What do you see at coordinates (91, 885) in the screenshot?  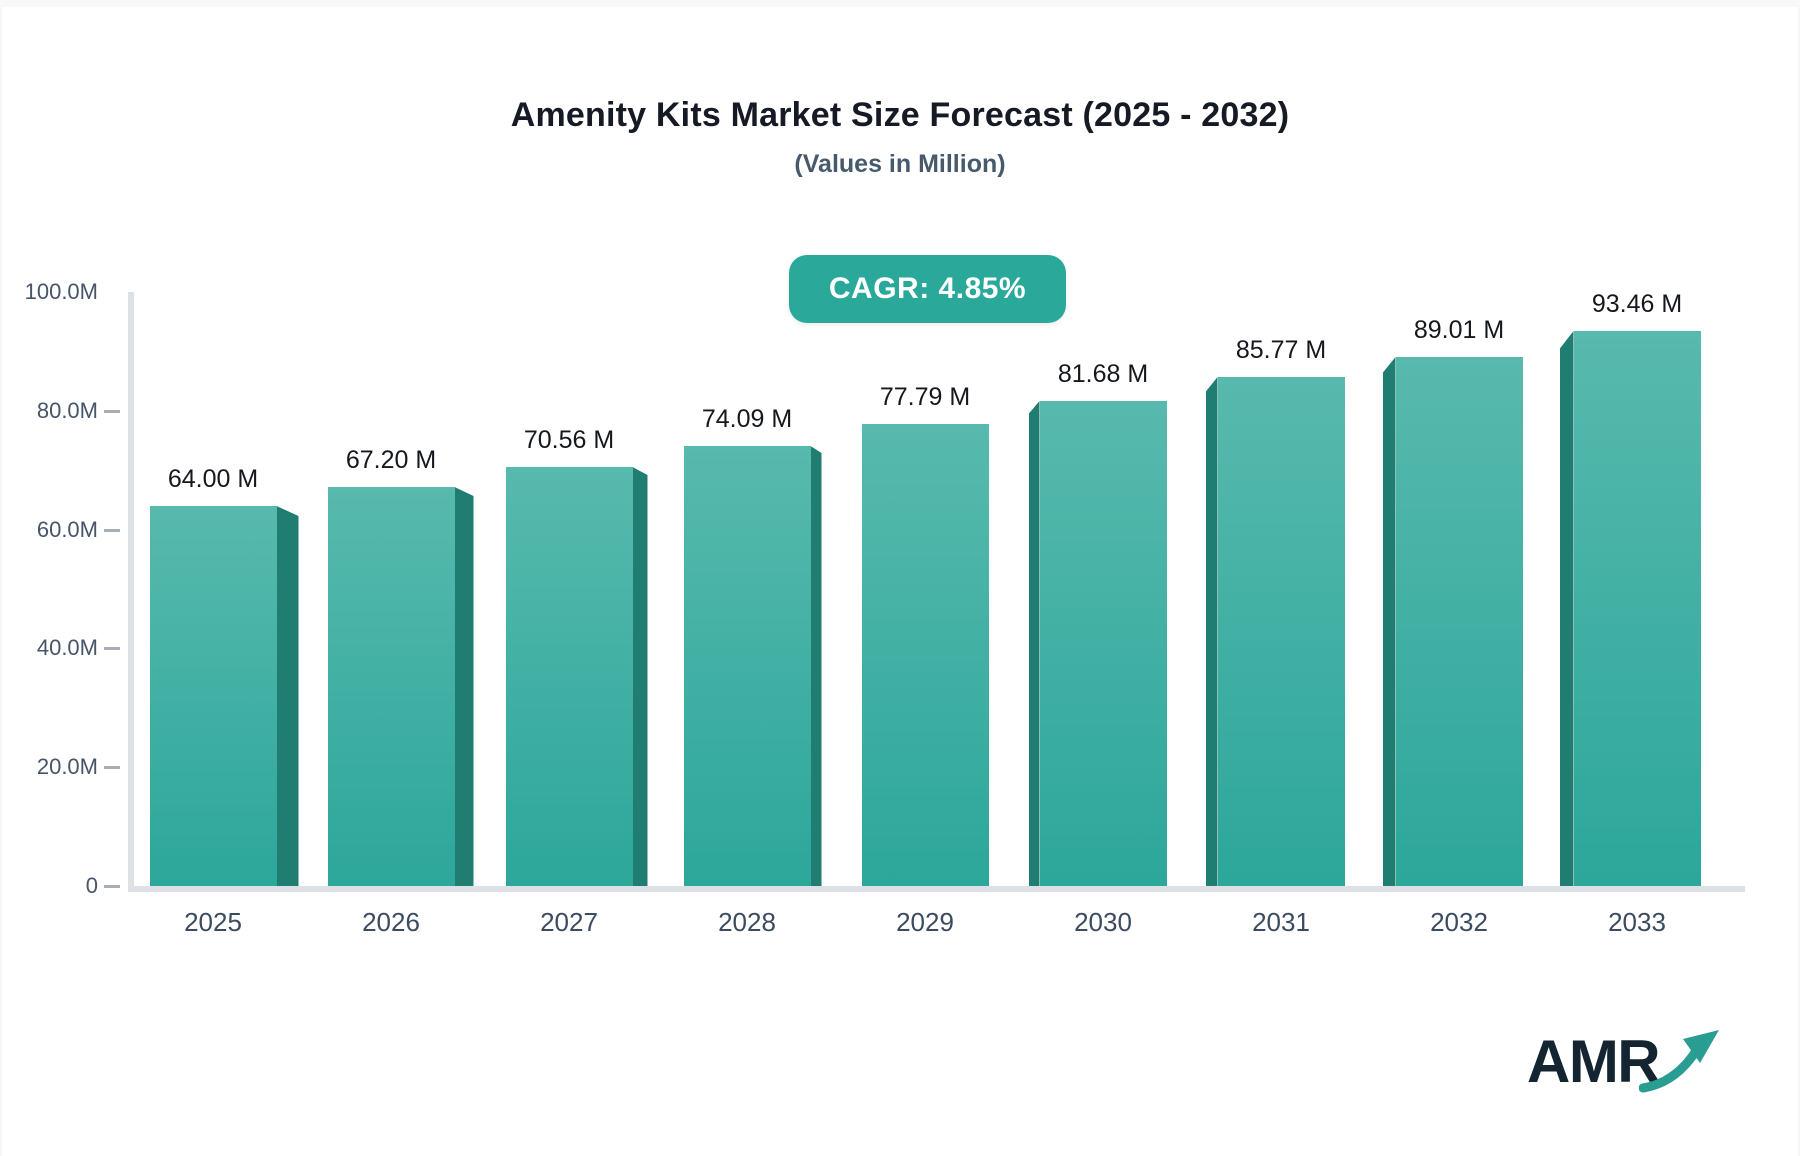 I see `y-tick-label: 0` at bounding box center [91, 885].